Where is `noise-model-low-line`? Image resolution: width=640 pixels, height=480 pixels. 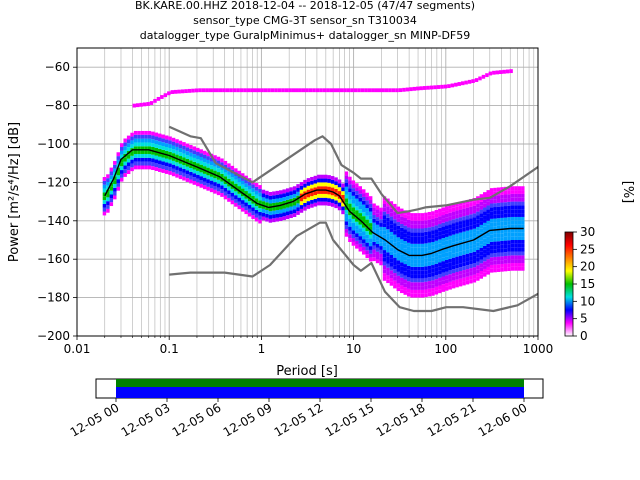
noise-model-low-line is located at coordinates (354, 267).